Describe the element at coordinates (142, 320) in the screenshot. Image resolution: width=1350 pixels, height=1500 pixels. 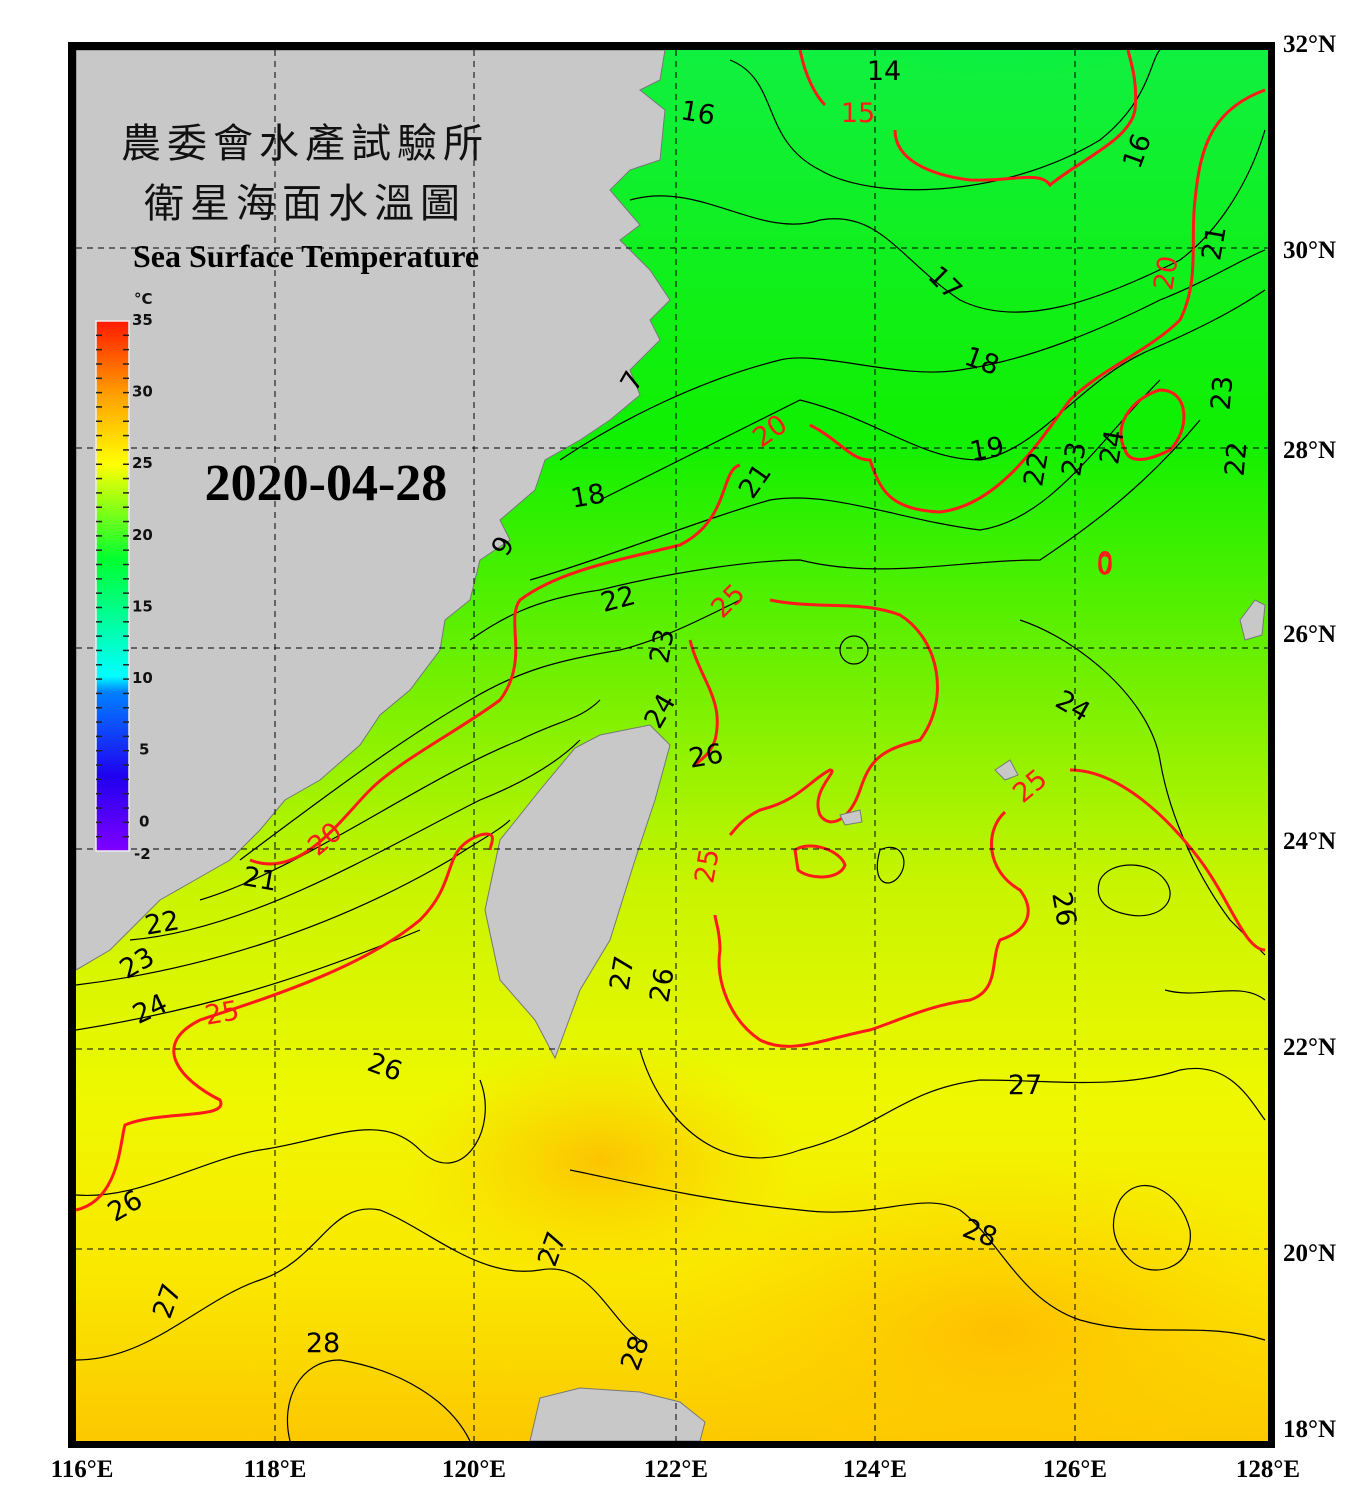
I see `colorbar-label: 35` at that location.